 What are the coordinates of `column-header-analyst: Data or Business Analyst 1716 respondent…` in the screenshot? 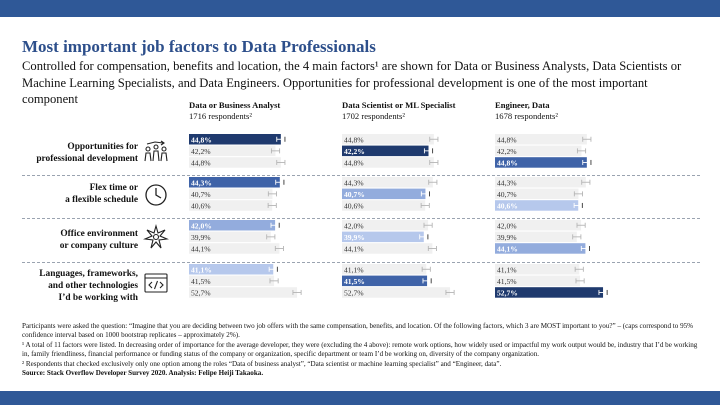 It's located at (234, 111).